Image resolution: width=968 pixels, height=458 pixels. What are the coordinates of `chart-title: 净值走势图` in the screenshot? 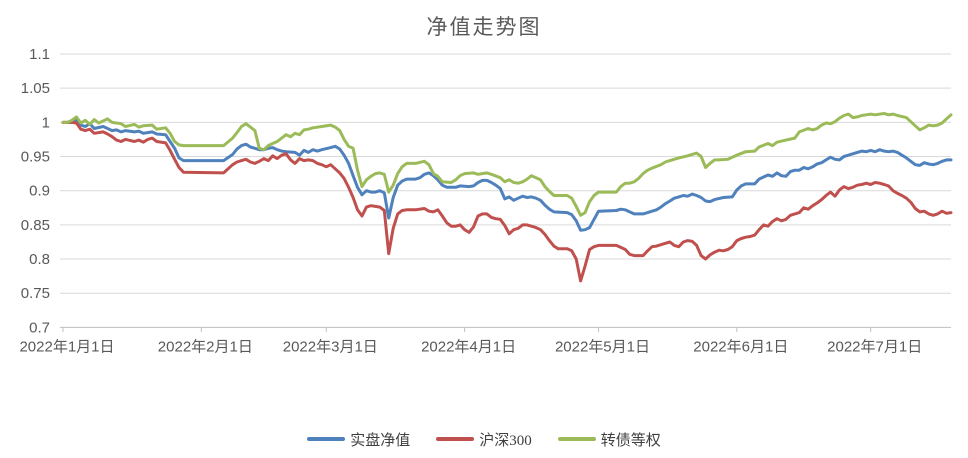 It's located at (484, 27).